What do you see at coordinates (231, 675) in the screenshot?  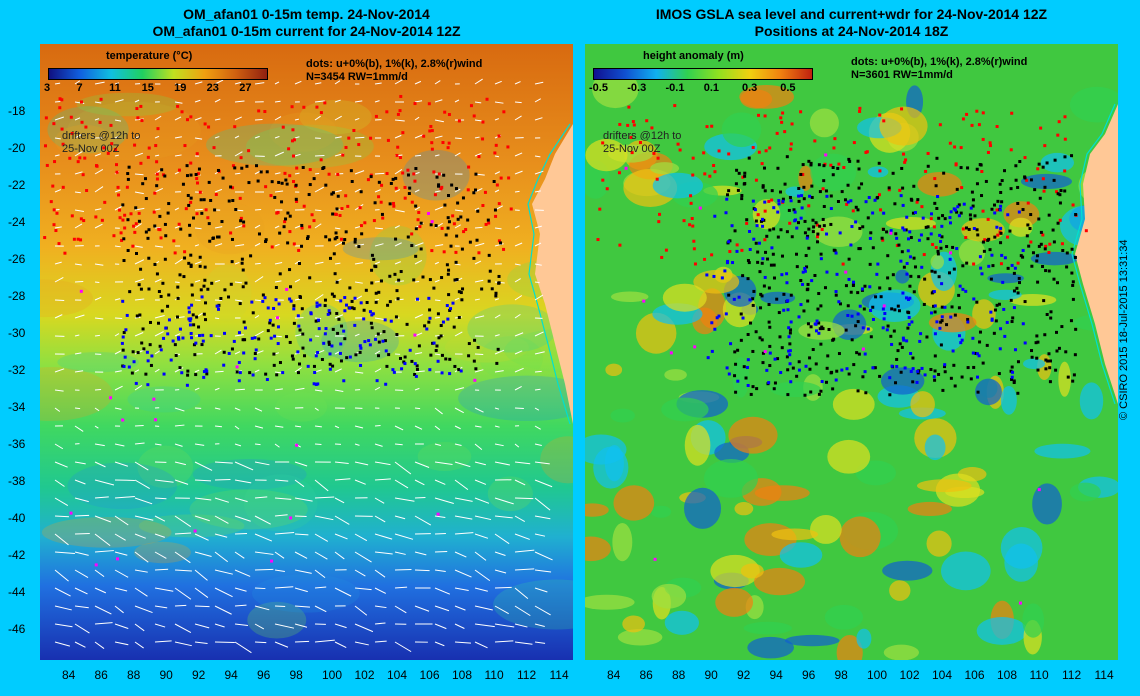 I see `lon-tick-label: 94` at bounding box center [231, 675].